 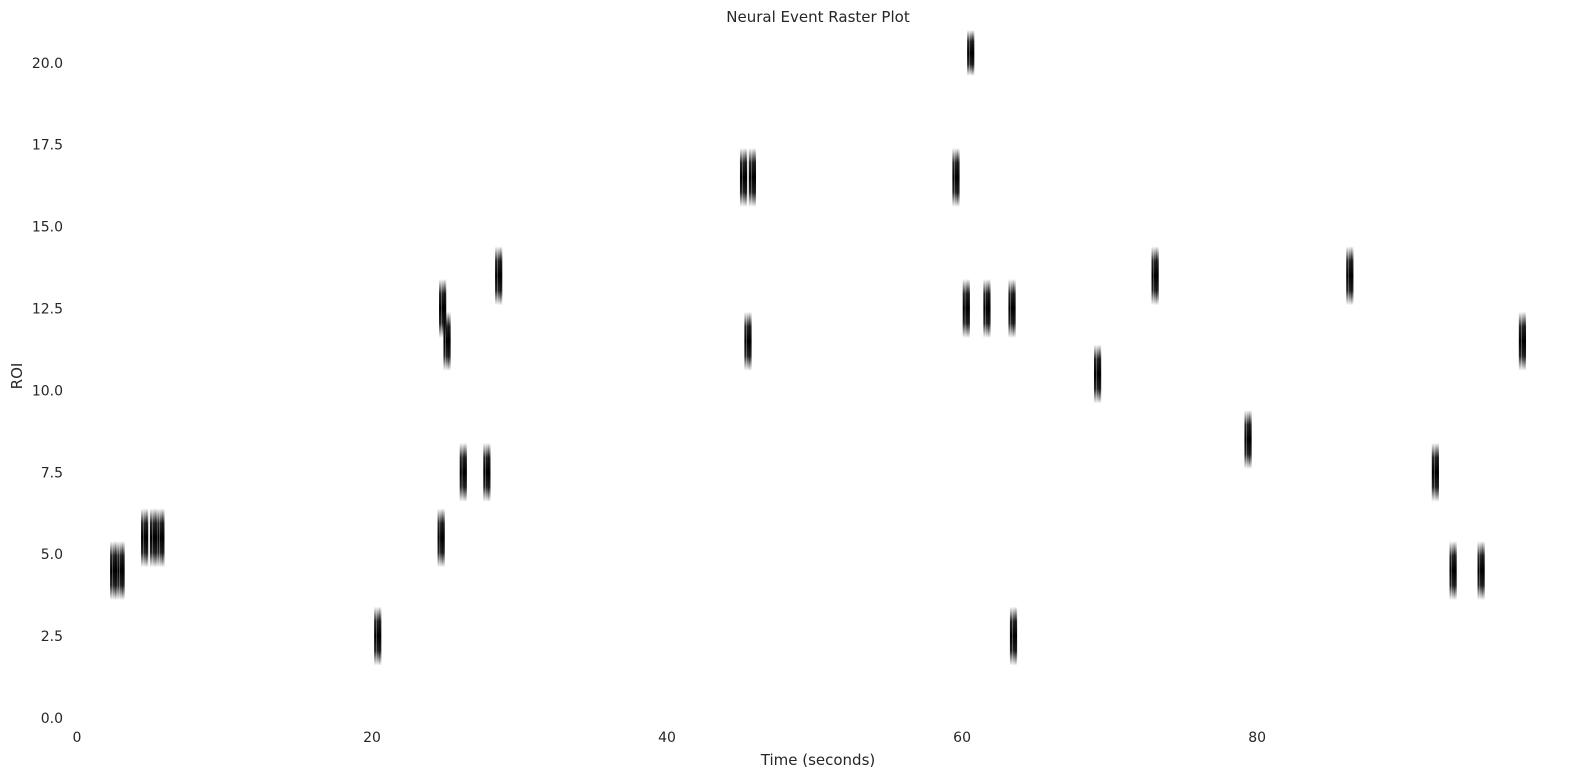 What do you see at coordinates (52, 637) in the screenshot?
I see `y-tick-label: 2.5` at bounding box center [52, 637].